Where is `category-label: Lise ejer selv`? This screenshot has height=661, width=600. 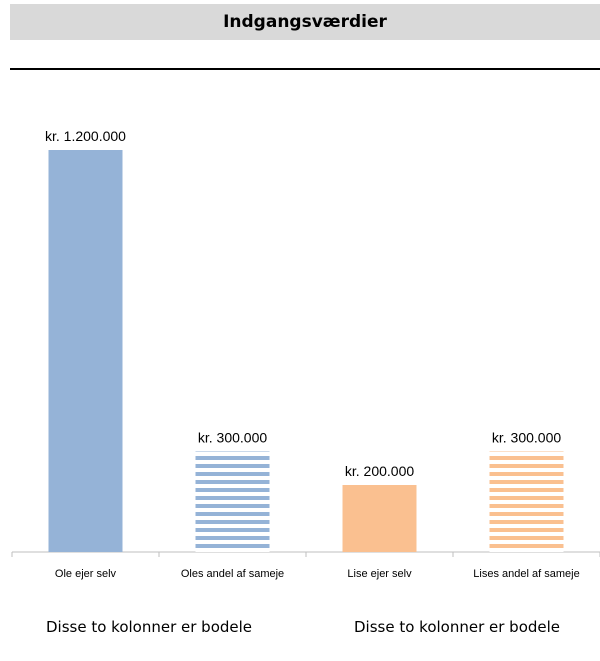 category-label: Lise ejer selv is located at coordinates (379, 574).